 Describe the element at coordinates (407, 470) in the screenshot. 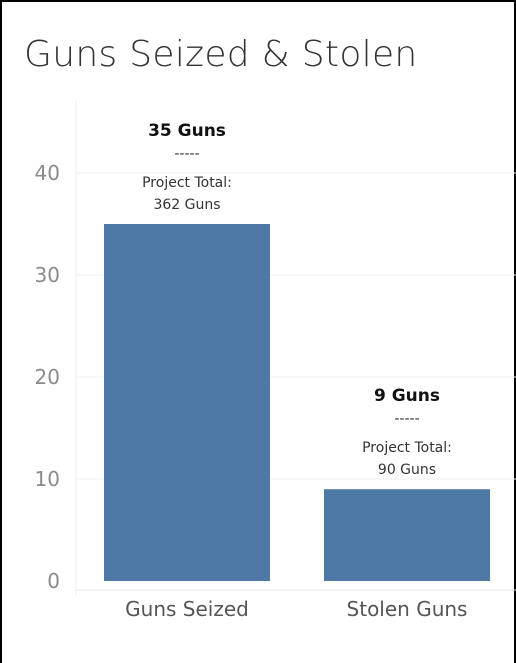

I see `data-label-project-total-value: 90 Guns` at that location.